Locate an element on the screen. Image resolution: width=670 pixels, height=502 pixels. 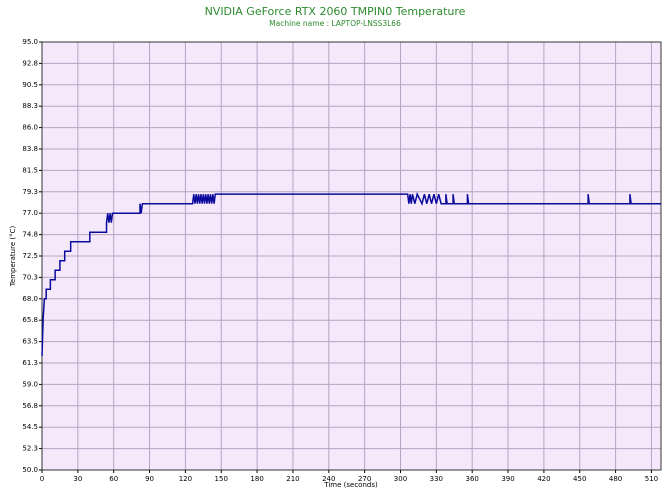
x-tick-label: 300 is located at coordinates (400, 479).